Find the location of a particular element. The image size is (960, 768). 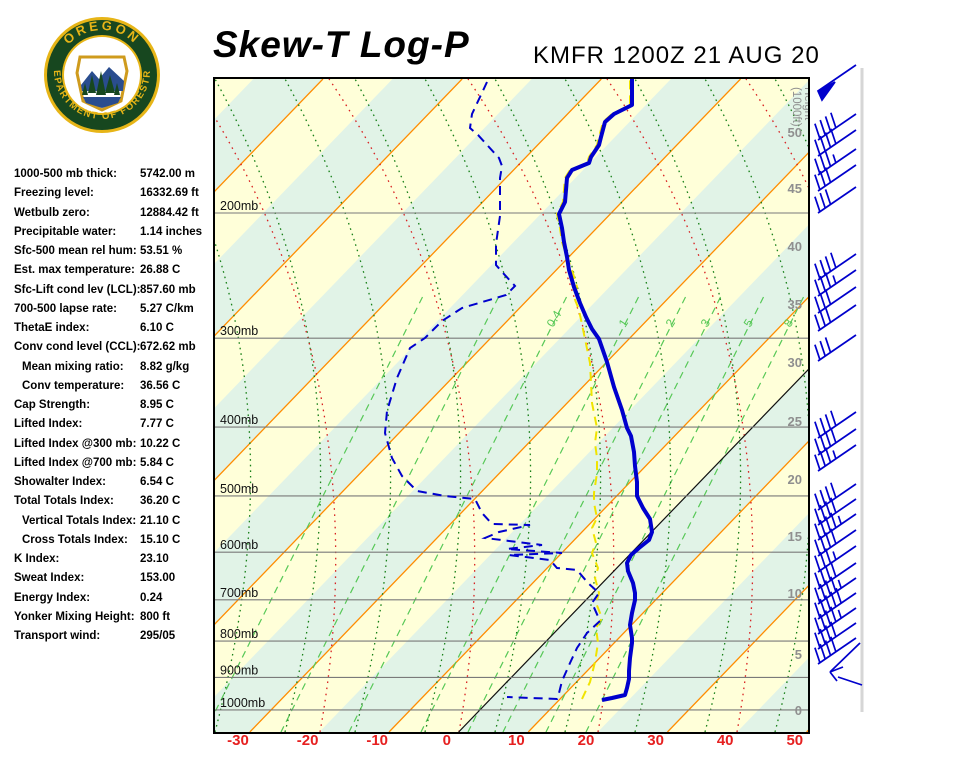

logo-trees is located at coordinates (101, 83).